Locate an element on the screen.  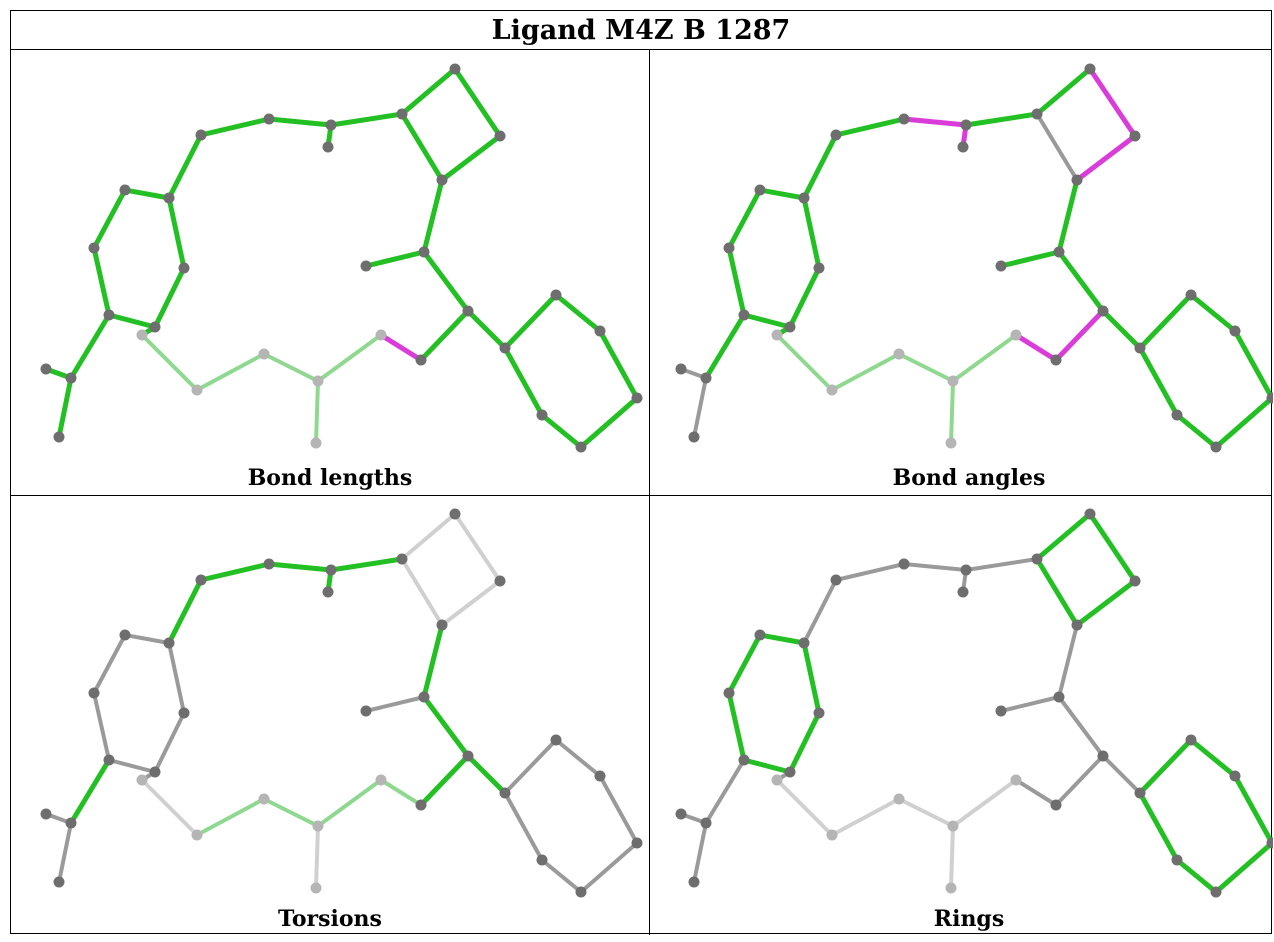
bond-b27 is located at coordinates (433, 216).